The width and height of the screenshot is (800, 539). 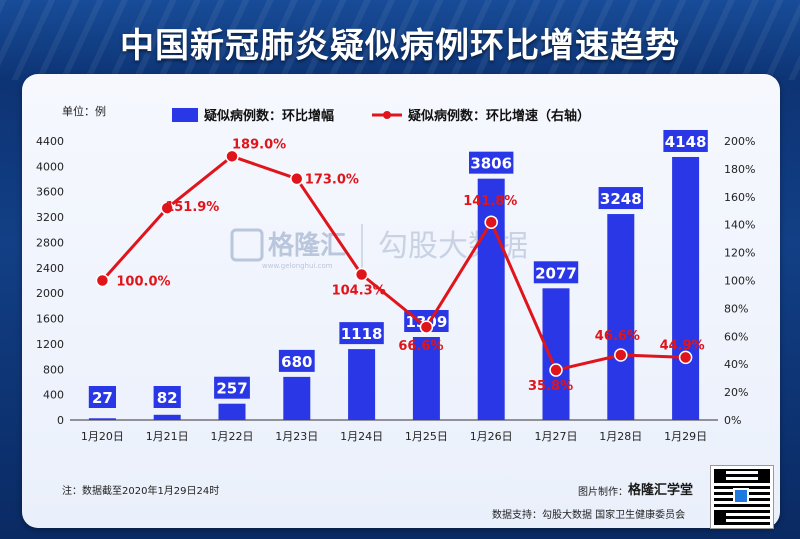 I want to click on y-left-tick-label: 800, so click(x=53, y=369).